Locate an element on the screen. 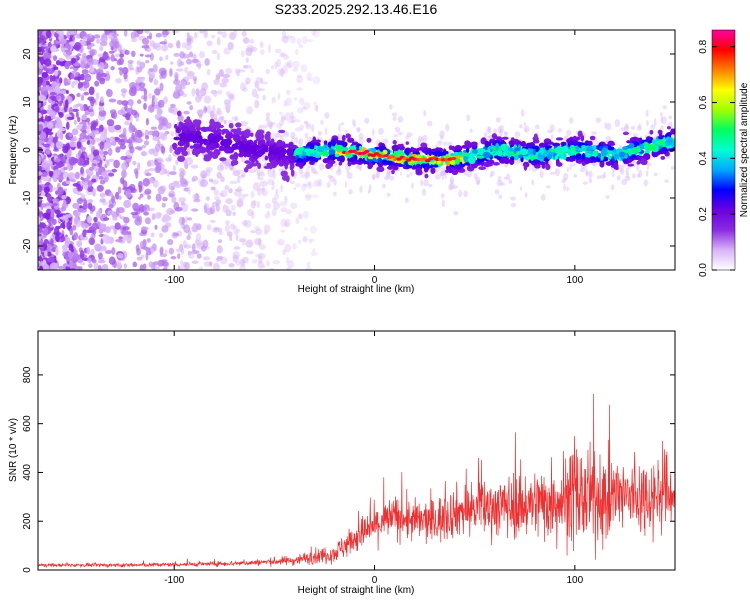 The image size is (750, 600). x-tick-label: -100 is located at coordinates (174, 580).